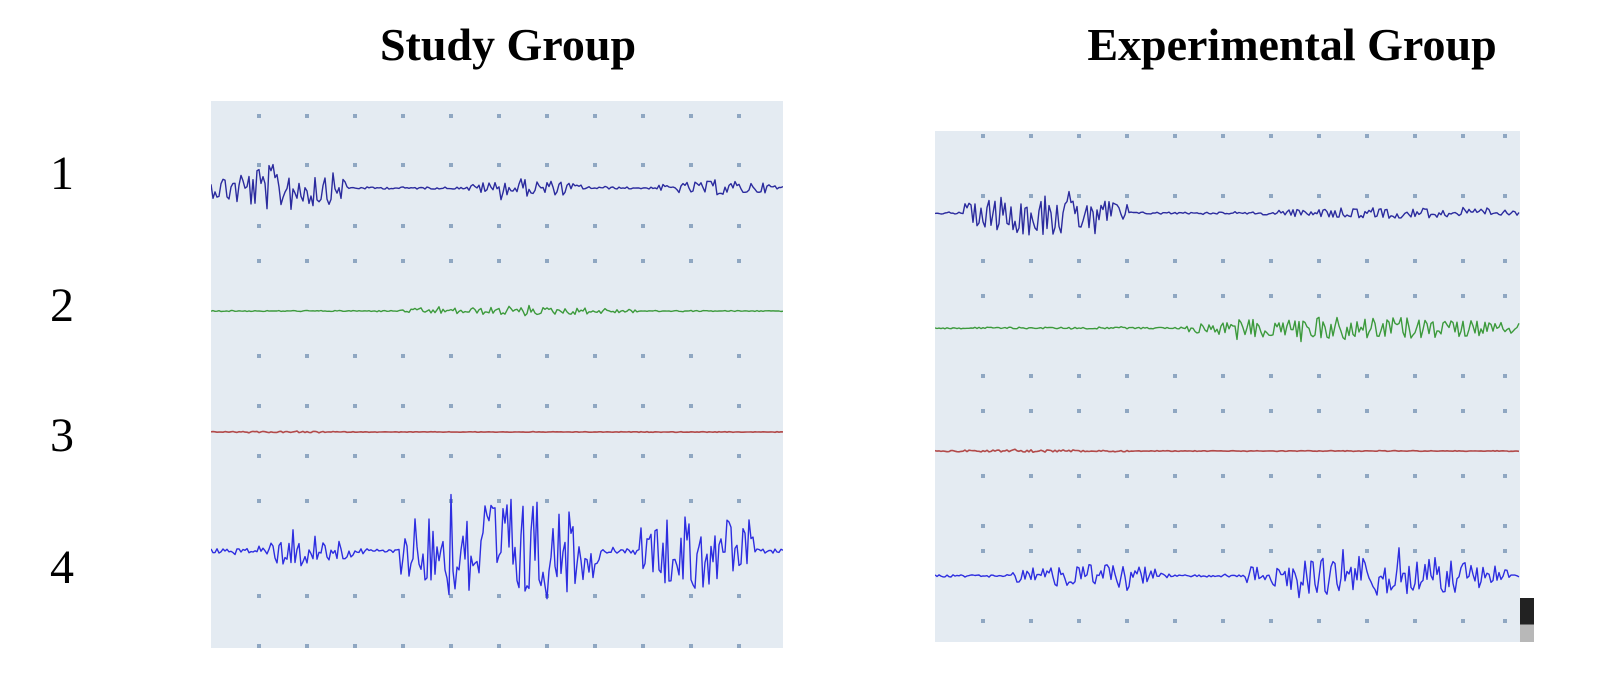 The height and width of the screenshot is (686, 1598). Describe the element at coordinates (1292, 44) in the screenshot. I see `panel-title-experimental: Experimental Group` at that location.